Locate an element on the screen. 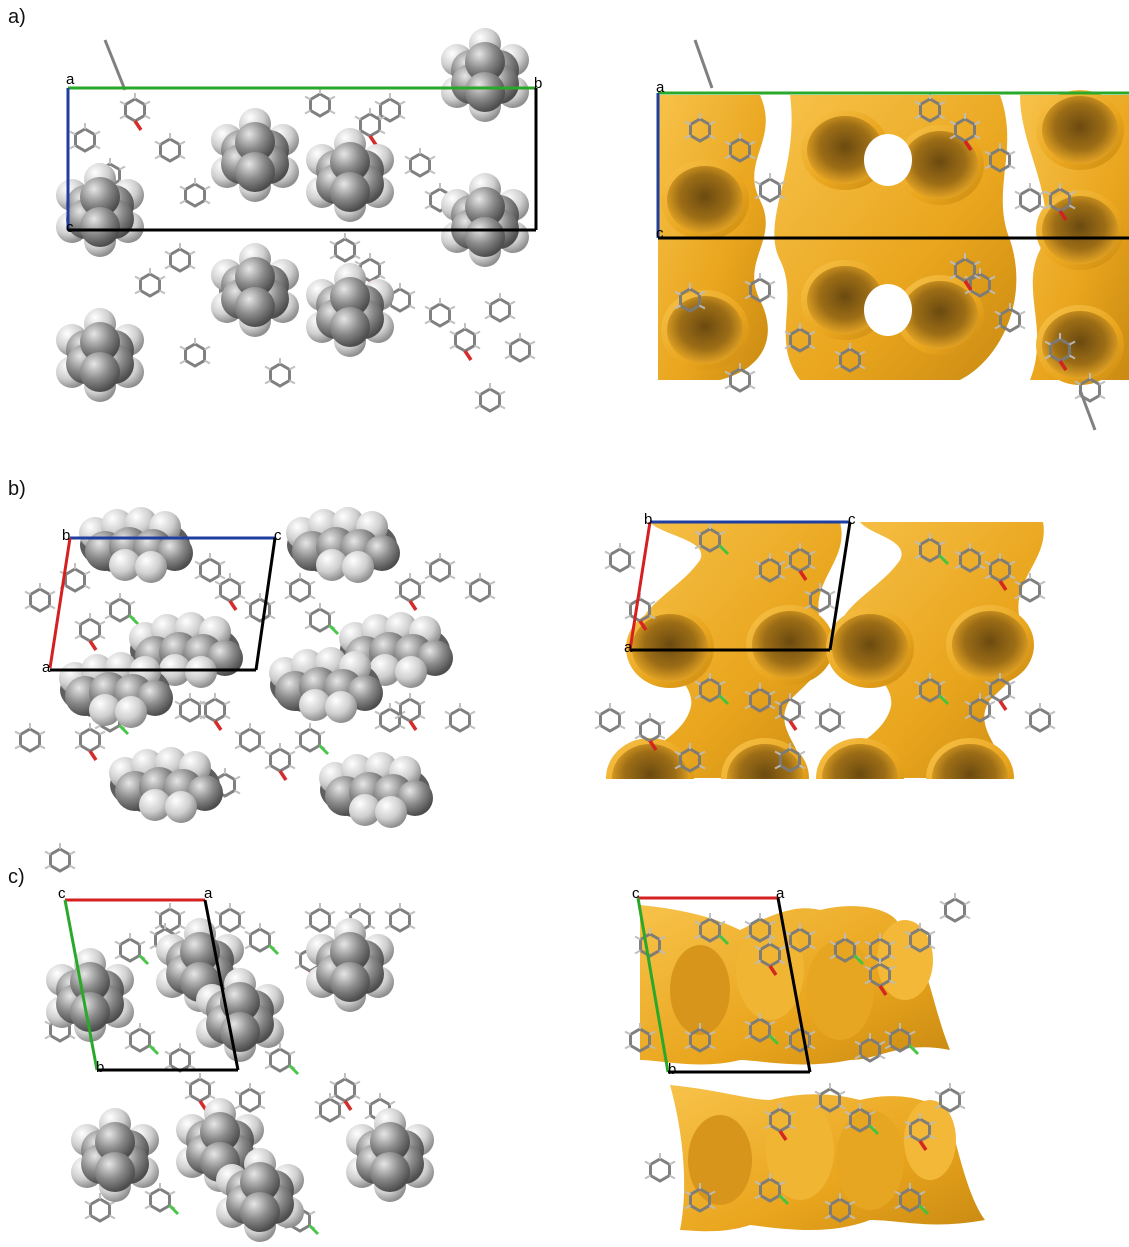  panel-c-left-packing is located at coordinates (238, 1041).